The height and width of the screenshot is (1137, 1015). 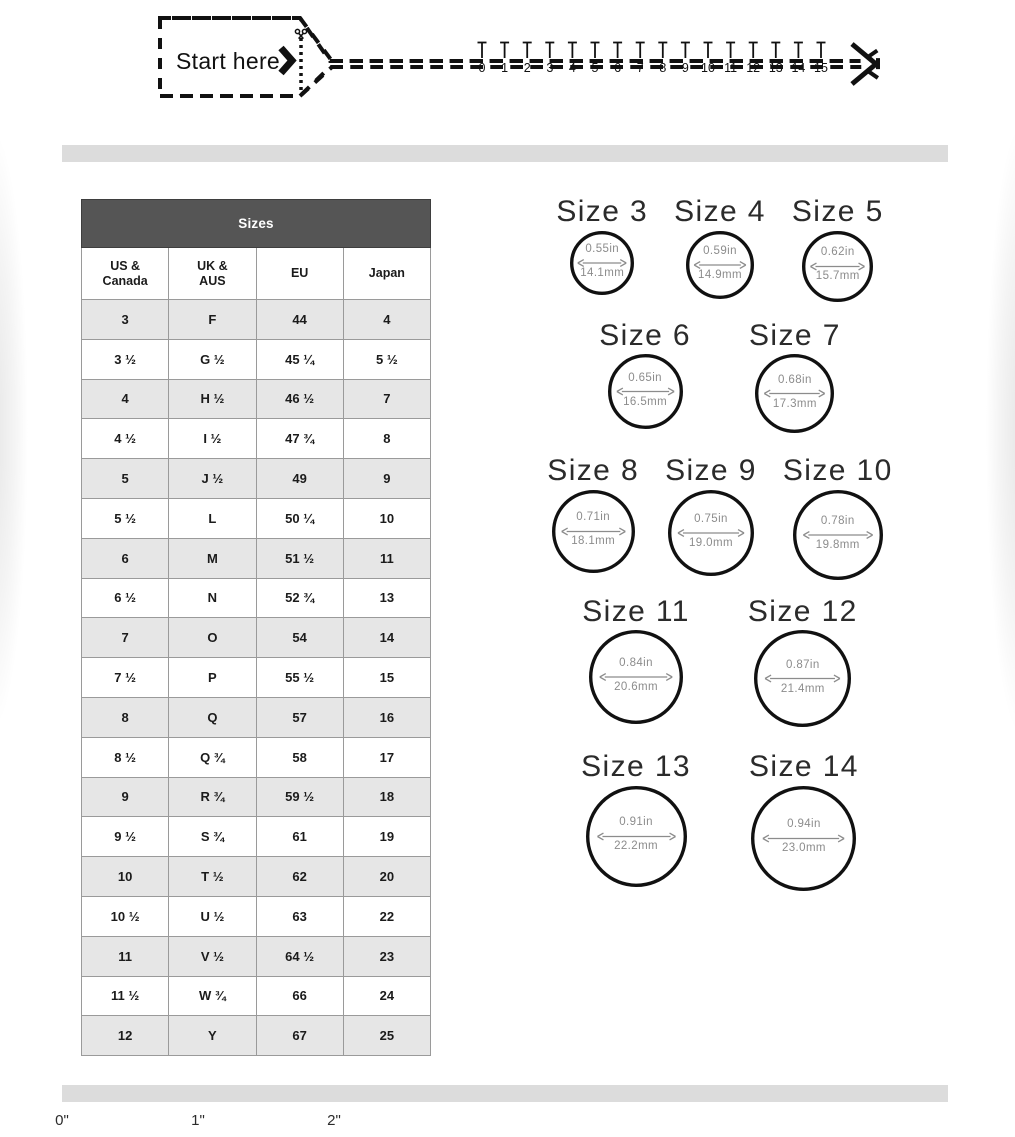 I want to click on ring-circle: 0.87in 21.4mm, so click(x=803, y=678).